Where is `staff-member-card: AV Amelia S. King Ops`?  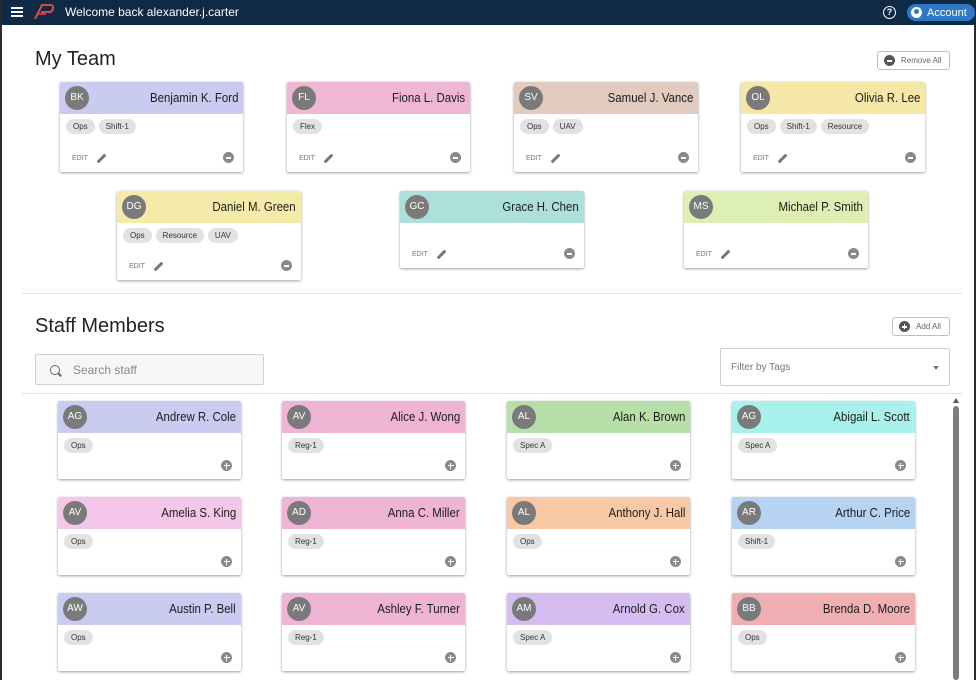
staff-member-card: AV Amelia S. King Ops is located at coordinates (149, 536).